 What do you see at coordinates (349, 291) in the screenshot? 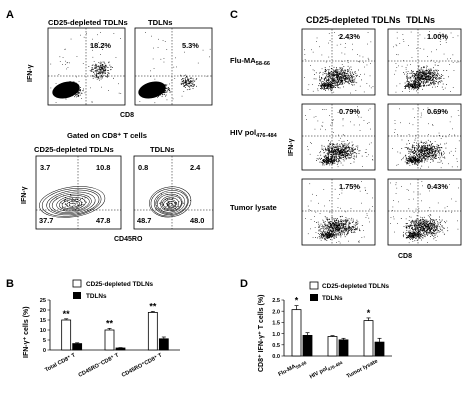
I see `panel-d-legend: CD25-depleted TDLNs TDLNs` at bounding box center [349, 291].